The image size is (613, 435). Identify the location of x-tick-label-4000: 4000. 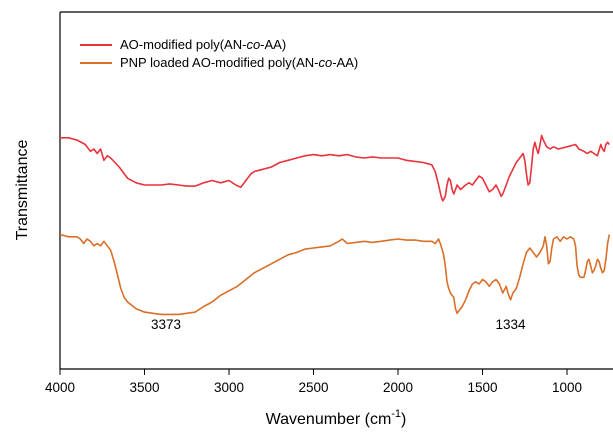
(60, 387).